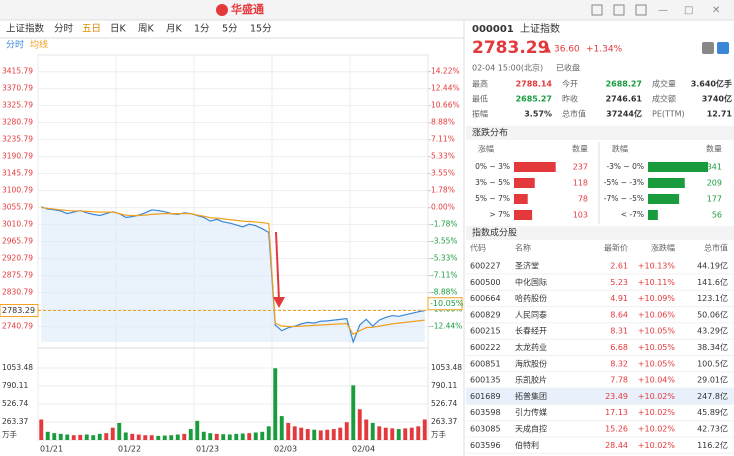 The height and width of the screenshot is (456, 734). I want to click on dist-header: 数量, so click(580, 149).